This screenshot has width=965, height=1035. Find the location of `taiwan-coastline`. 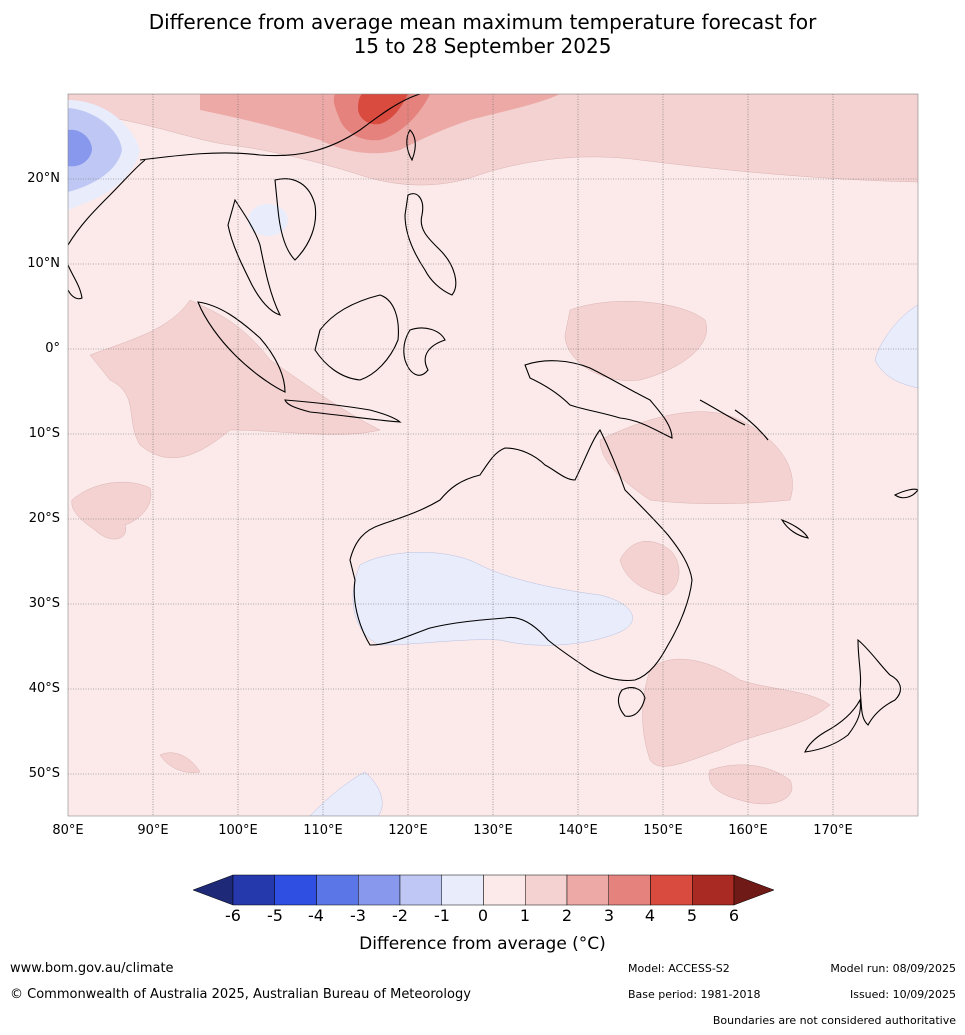

taiwan-coastline is located at coordinates (411, 145).